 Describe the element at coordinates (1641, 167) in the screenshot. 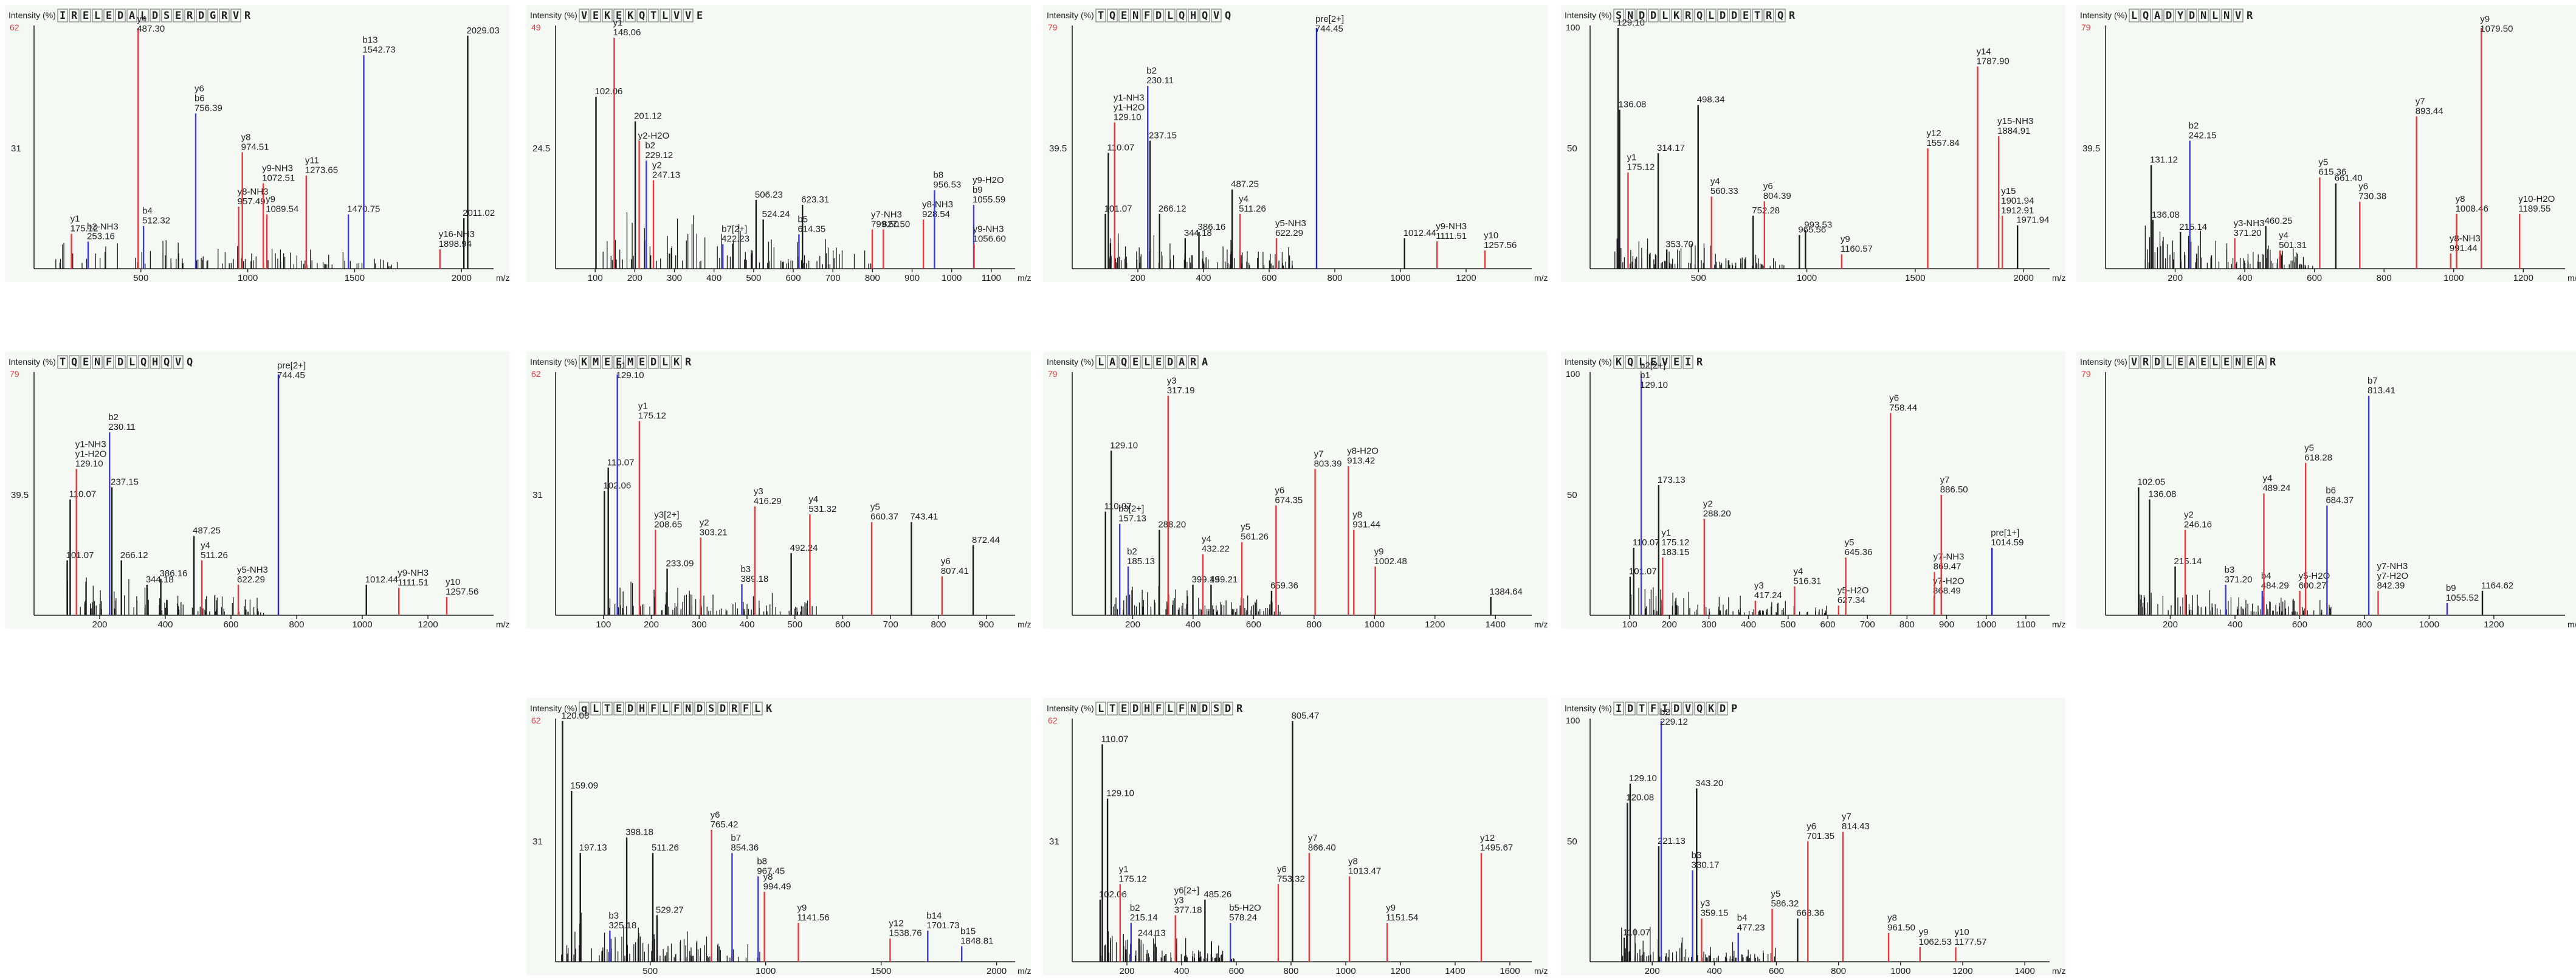

I see `peak-label: 175.12` at that location.